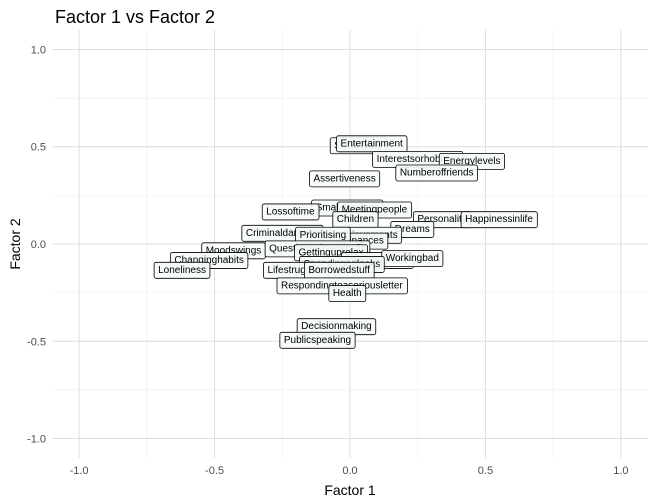 The image size is (657, 502). I want to click on point-label-text: Workingbad, so click(412, 258).